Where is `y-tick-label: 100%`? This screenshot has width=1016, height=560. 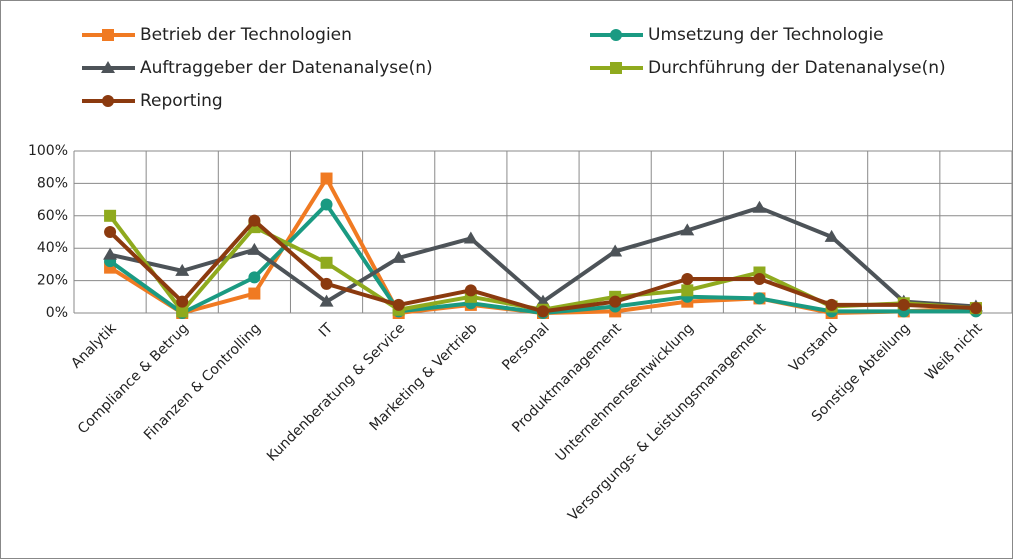 y-tick-label: 100% is located at coordinates (48, 151).